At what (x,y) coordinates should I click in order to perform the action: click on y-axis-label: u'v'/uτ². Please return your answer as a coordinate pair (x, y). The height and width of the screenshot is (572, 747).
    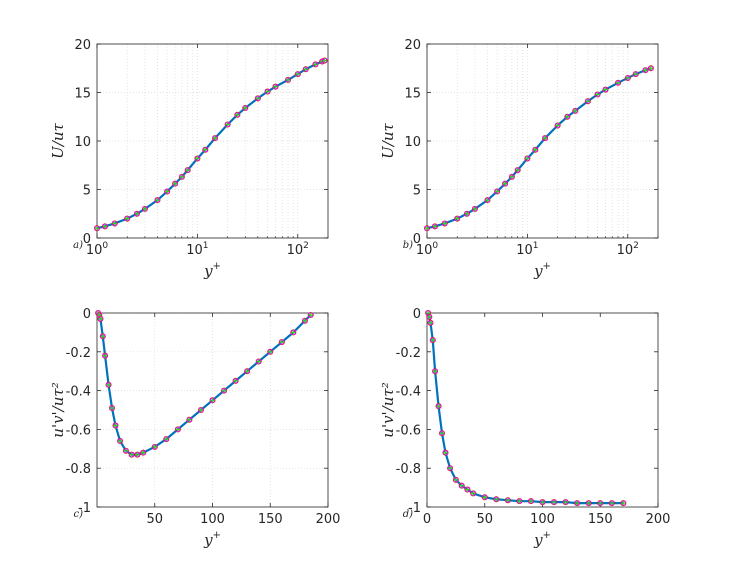
    Looking at the image, I should click on (388, 409).